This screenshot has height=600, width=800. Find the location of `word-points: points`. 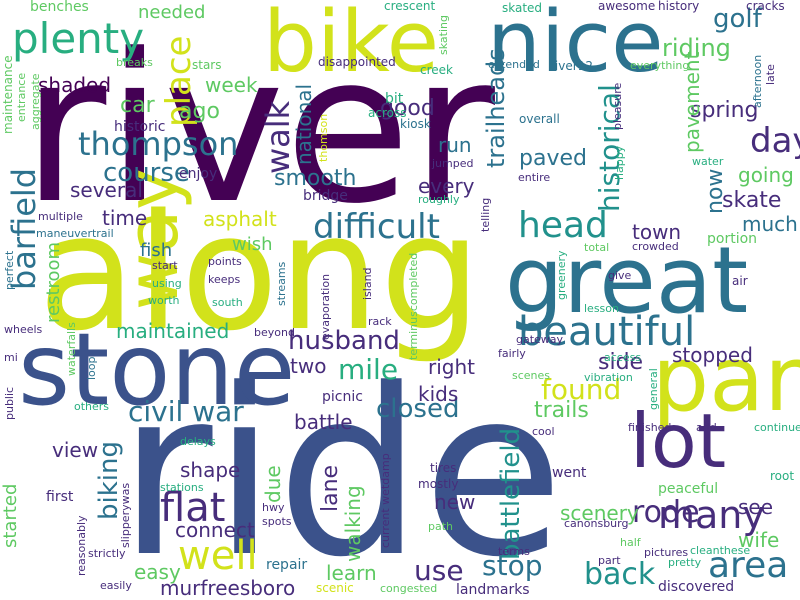

word-points: points is located at coordinates (225, 261).